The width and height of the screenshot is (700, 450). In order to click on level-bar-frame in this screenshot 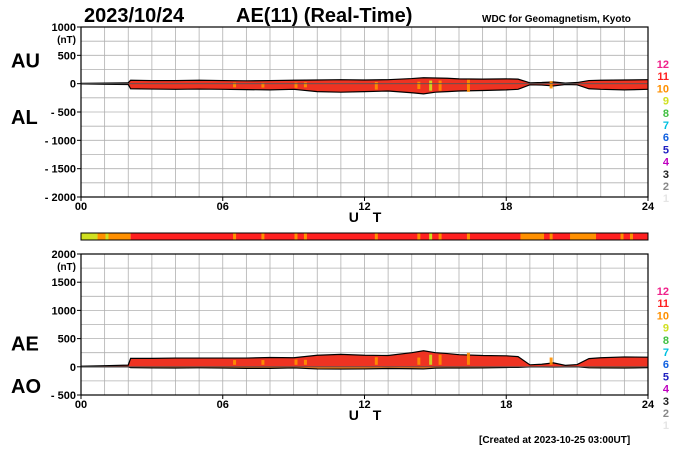, I will do `click(364, 236)`.